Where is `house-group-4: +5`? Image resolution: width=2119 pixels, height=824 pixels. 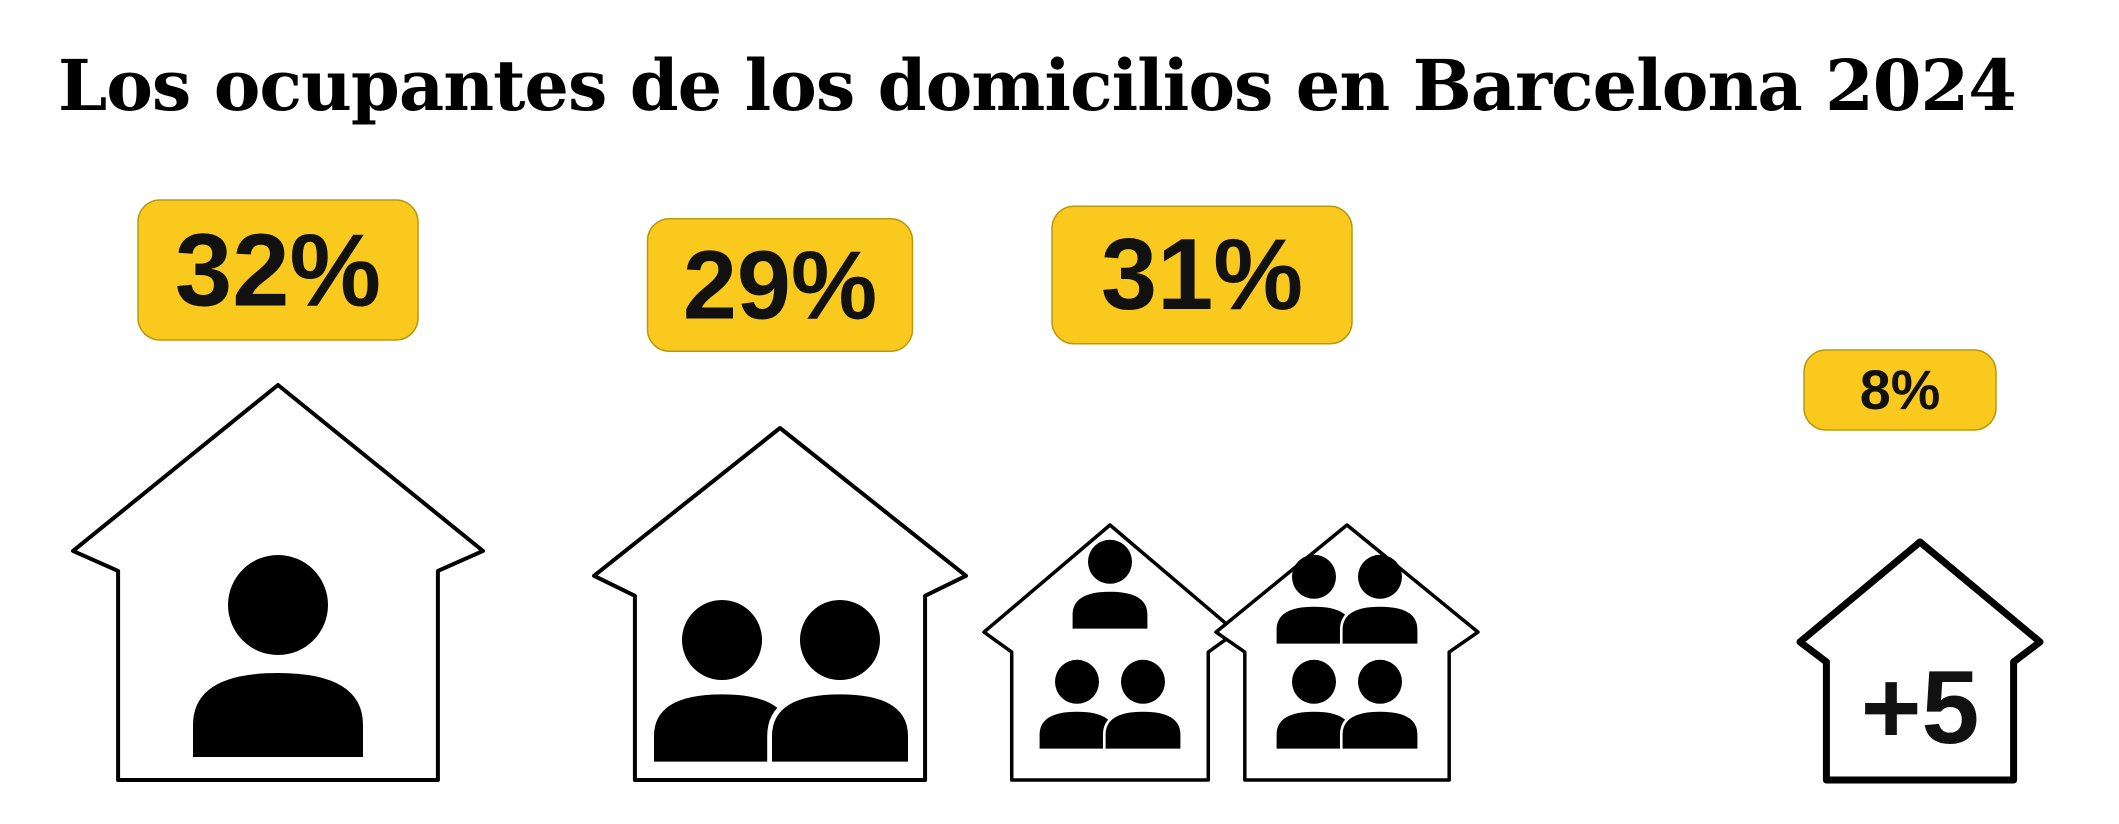
house-group-4: +5 is located at coordinates (1920, 661).